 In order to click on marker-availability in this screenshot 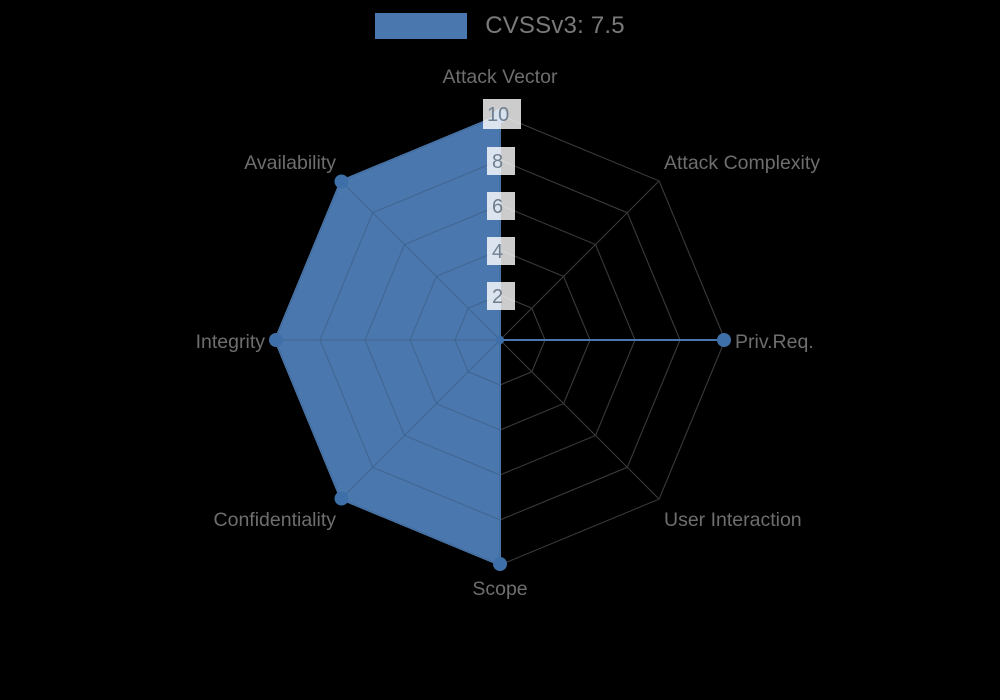, I will do `click(341, 181)`.